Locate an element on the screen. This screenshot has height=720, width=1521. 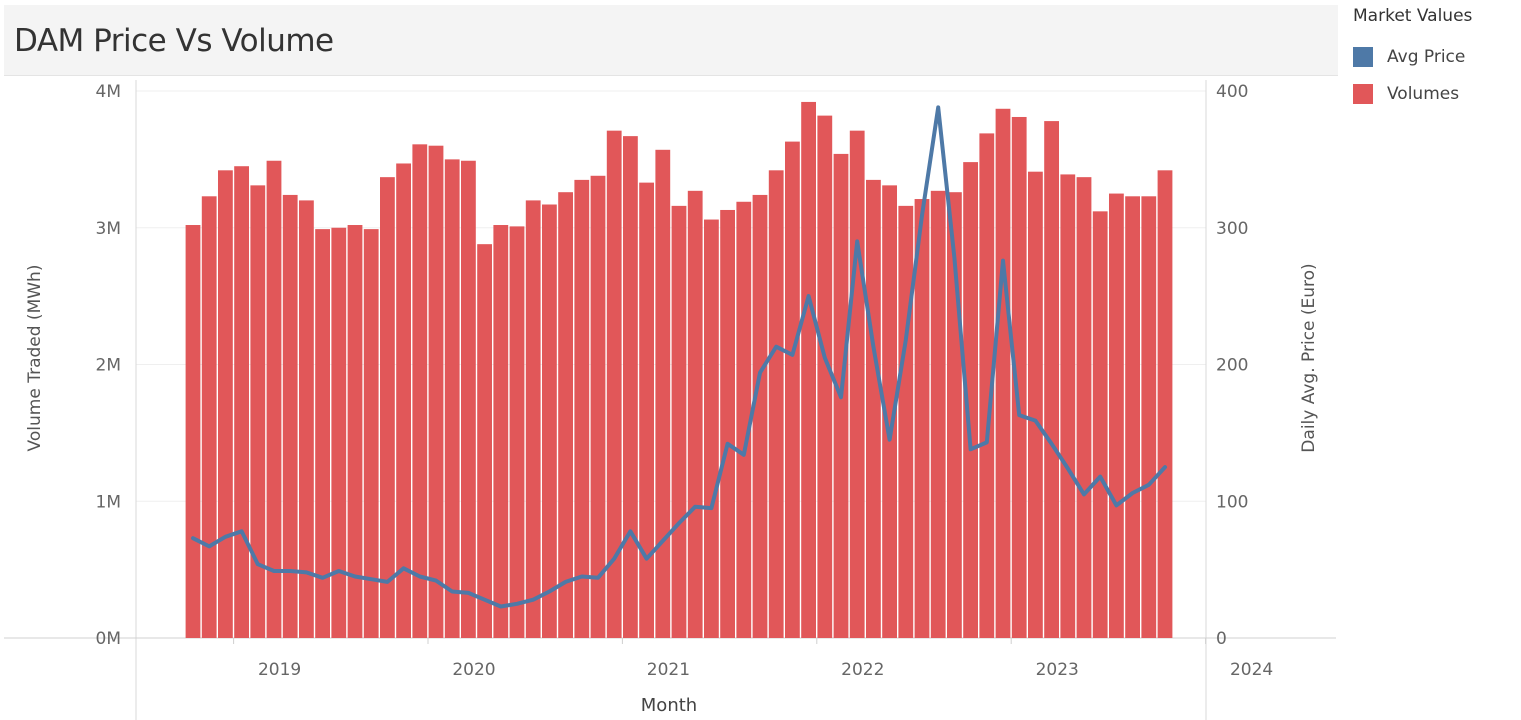
legend: Market Values Avg Price Volumes is located at coordinates (1435, 59).